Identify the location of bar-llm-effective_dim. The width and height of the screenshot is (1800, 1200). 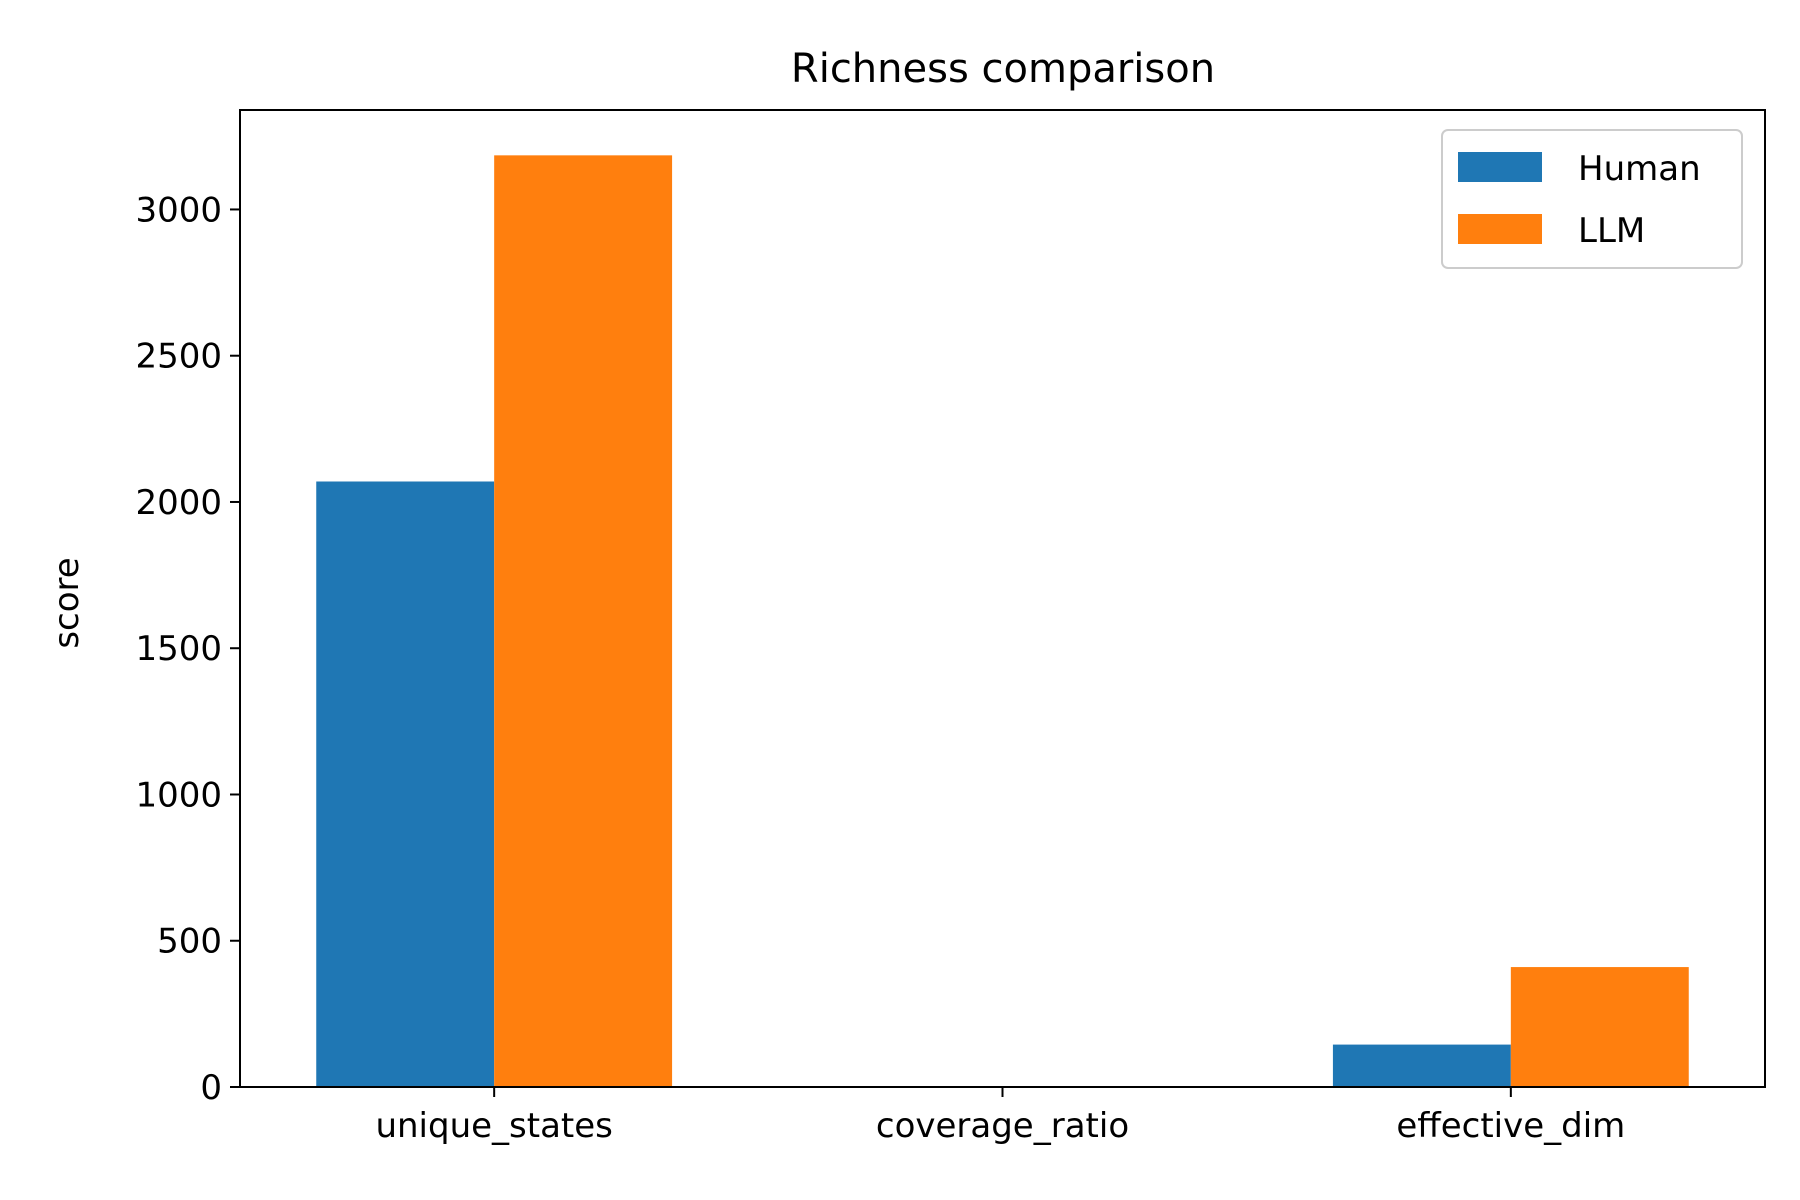
(1599, 1027).